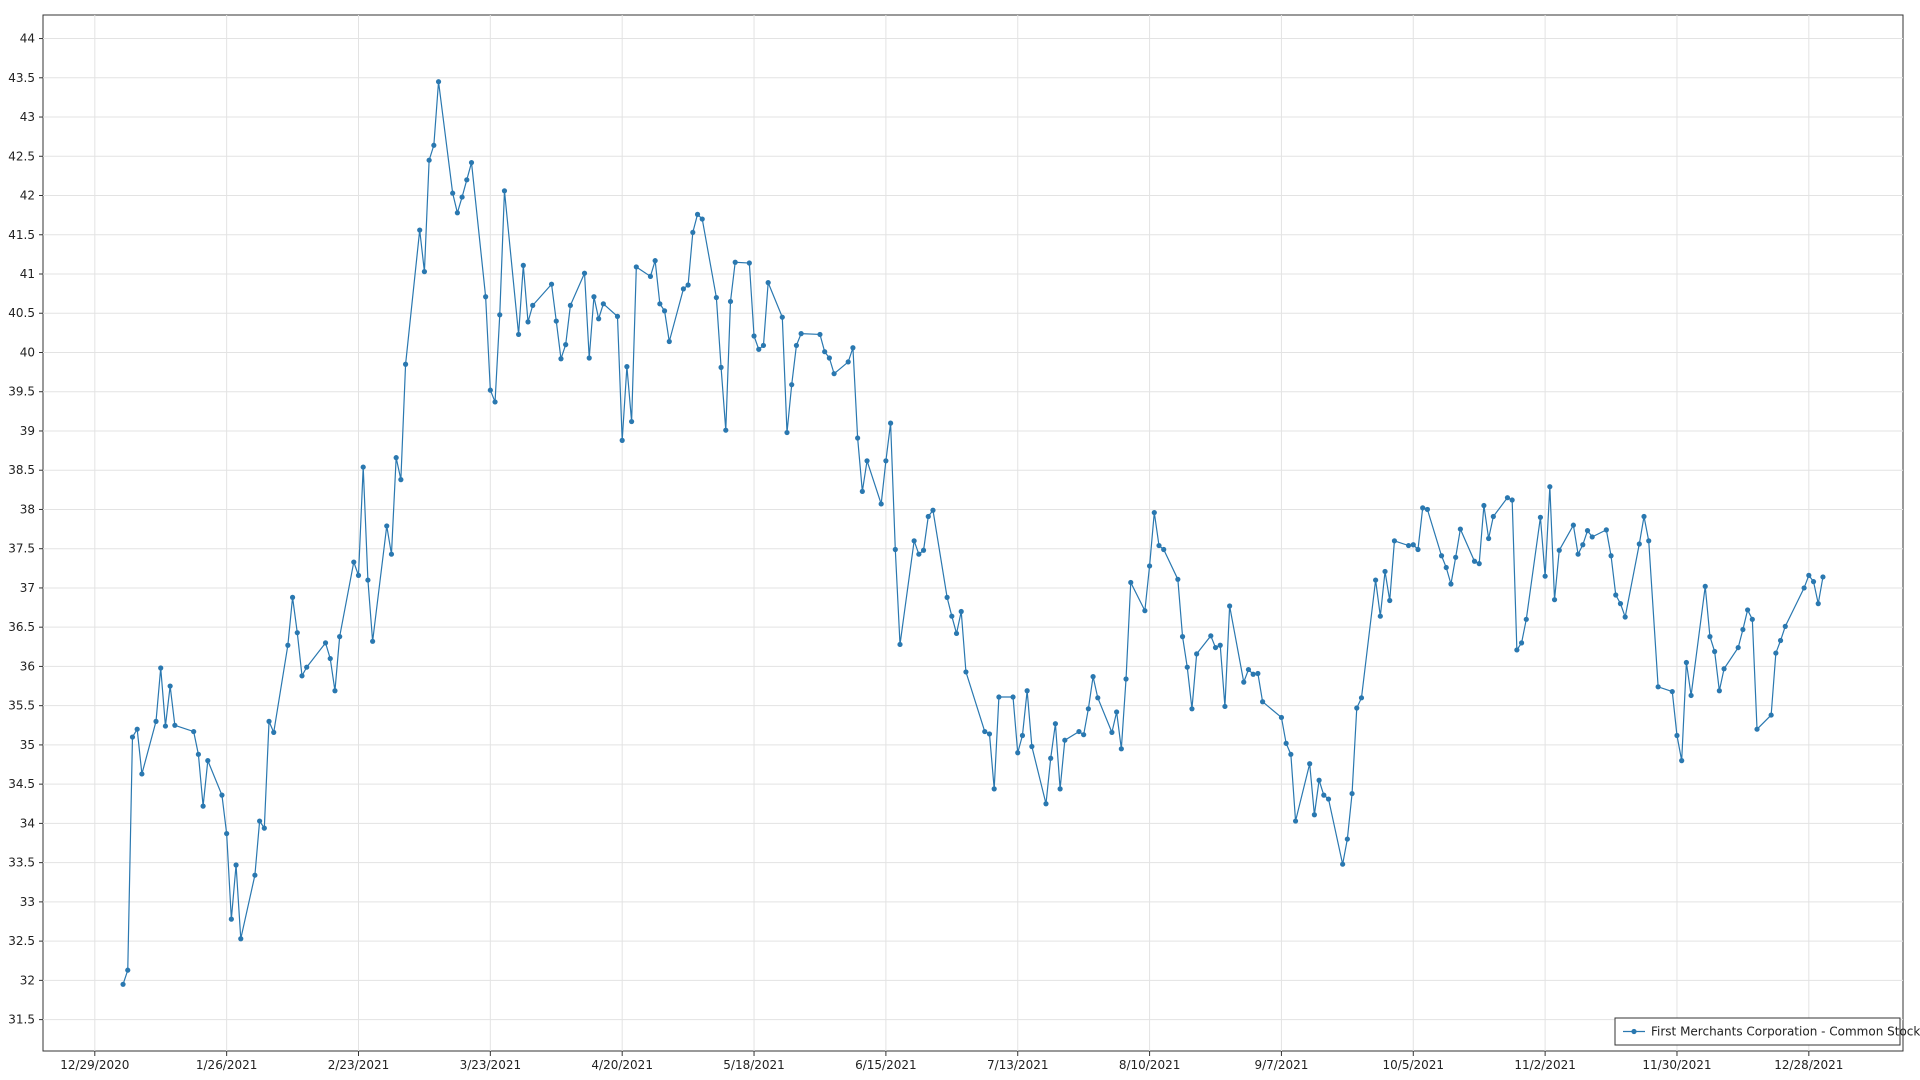 The width and height of the screenshot is (1920, 1080). I want to click on y-tick-label: 41, so click(27, 274).